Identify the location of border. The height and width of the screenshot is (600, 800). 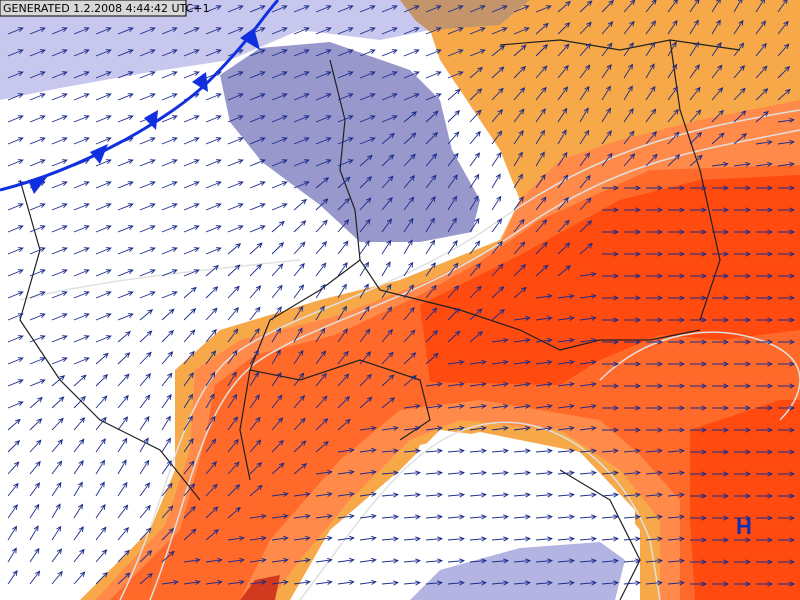
(340, 400).